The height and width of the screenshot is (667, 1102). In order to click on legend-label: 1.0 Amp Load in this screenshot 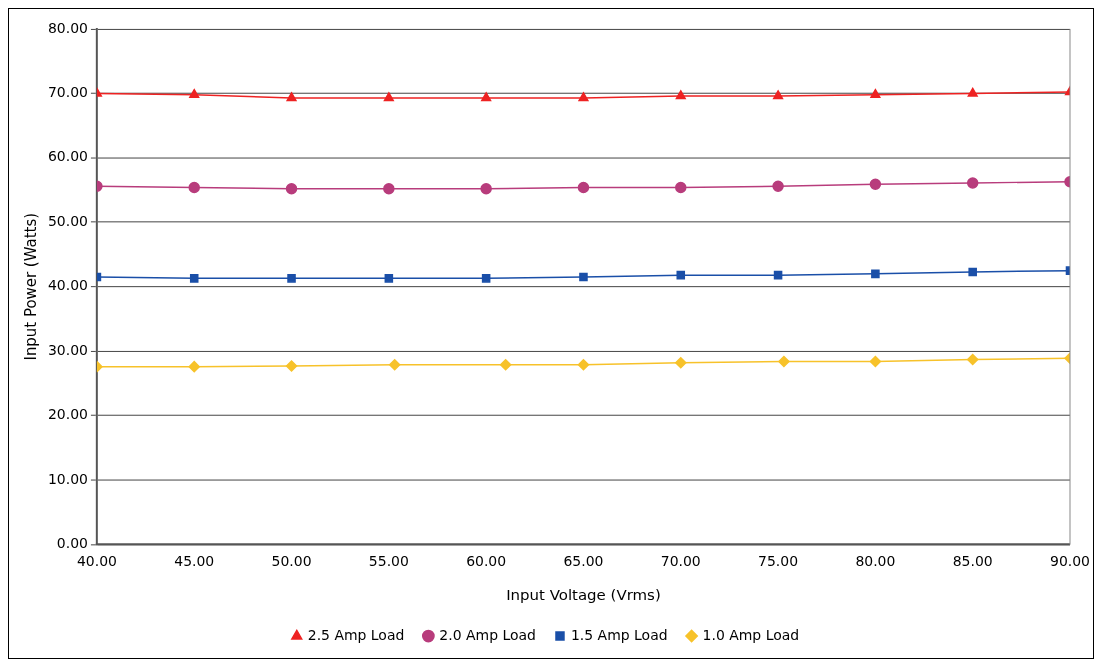, I will do `click(751, 634)`.